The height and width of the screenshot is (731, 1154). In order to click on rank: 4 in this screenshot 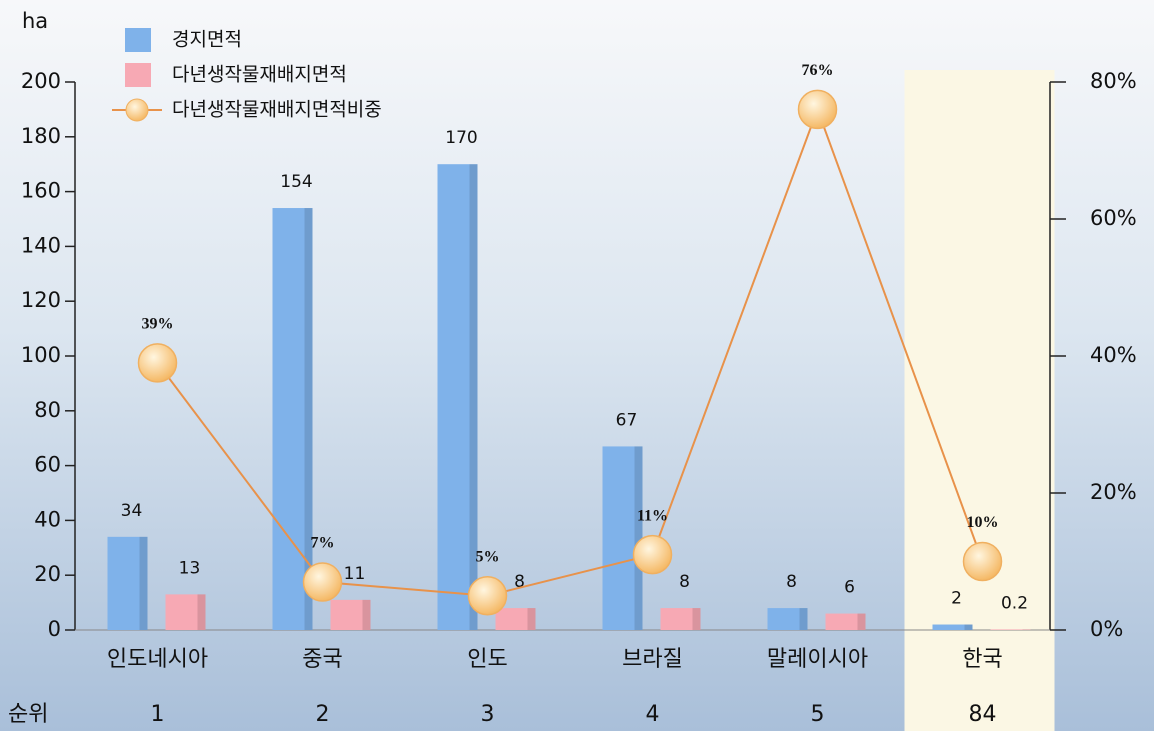, I will do `click(653, 714)`.